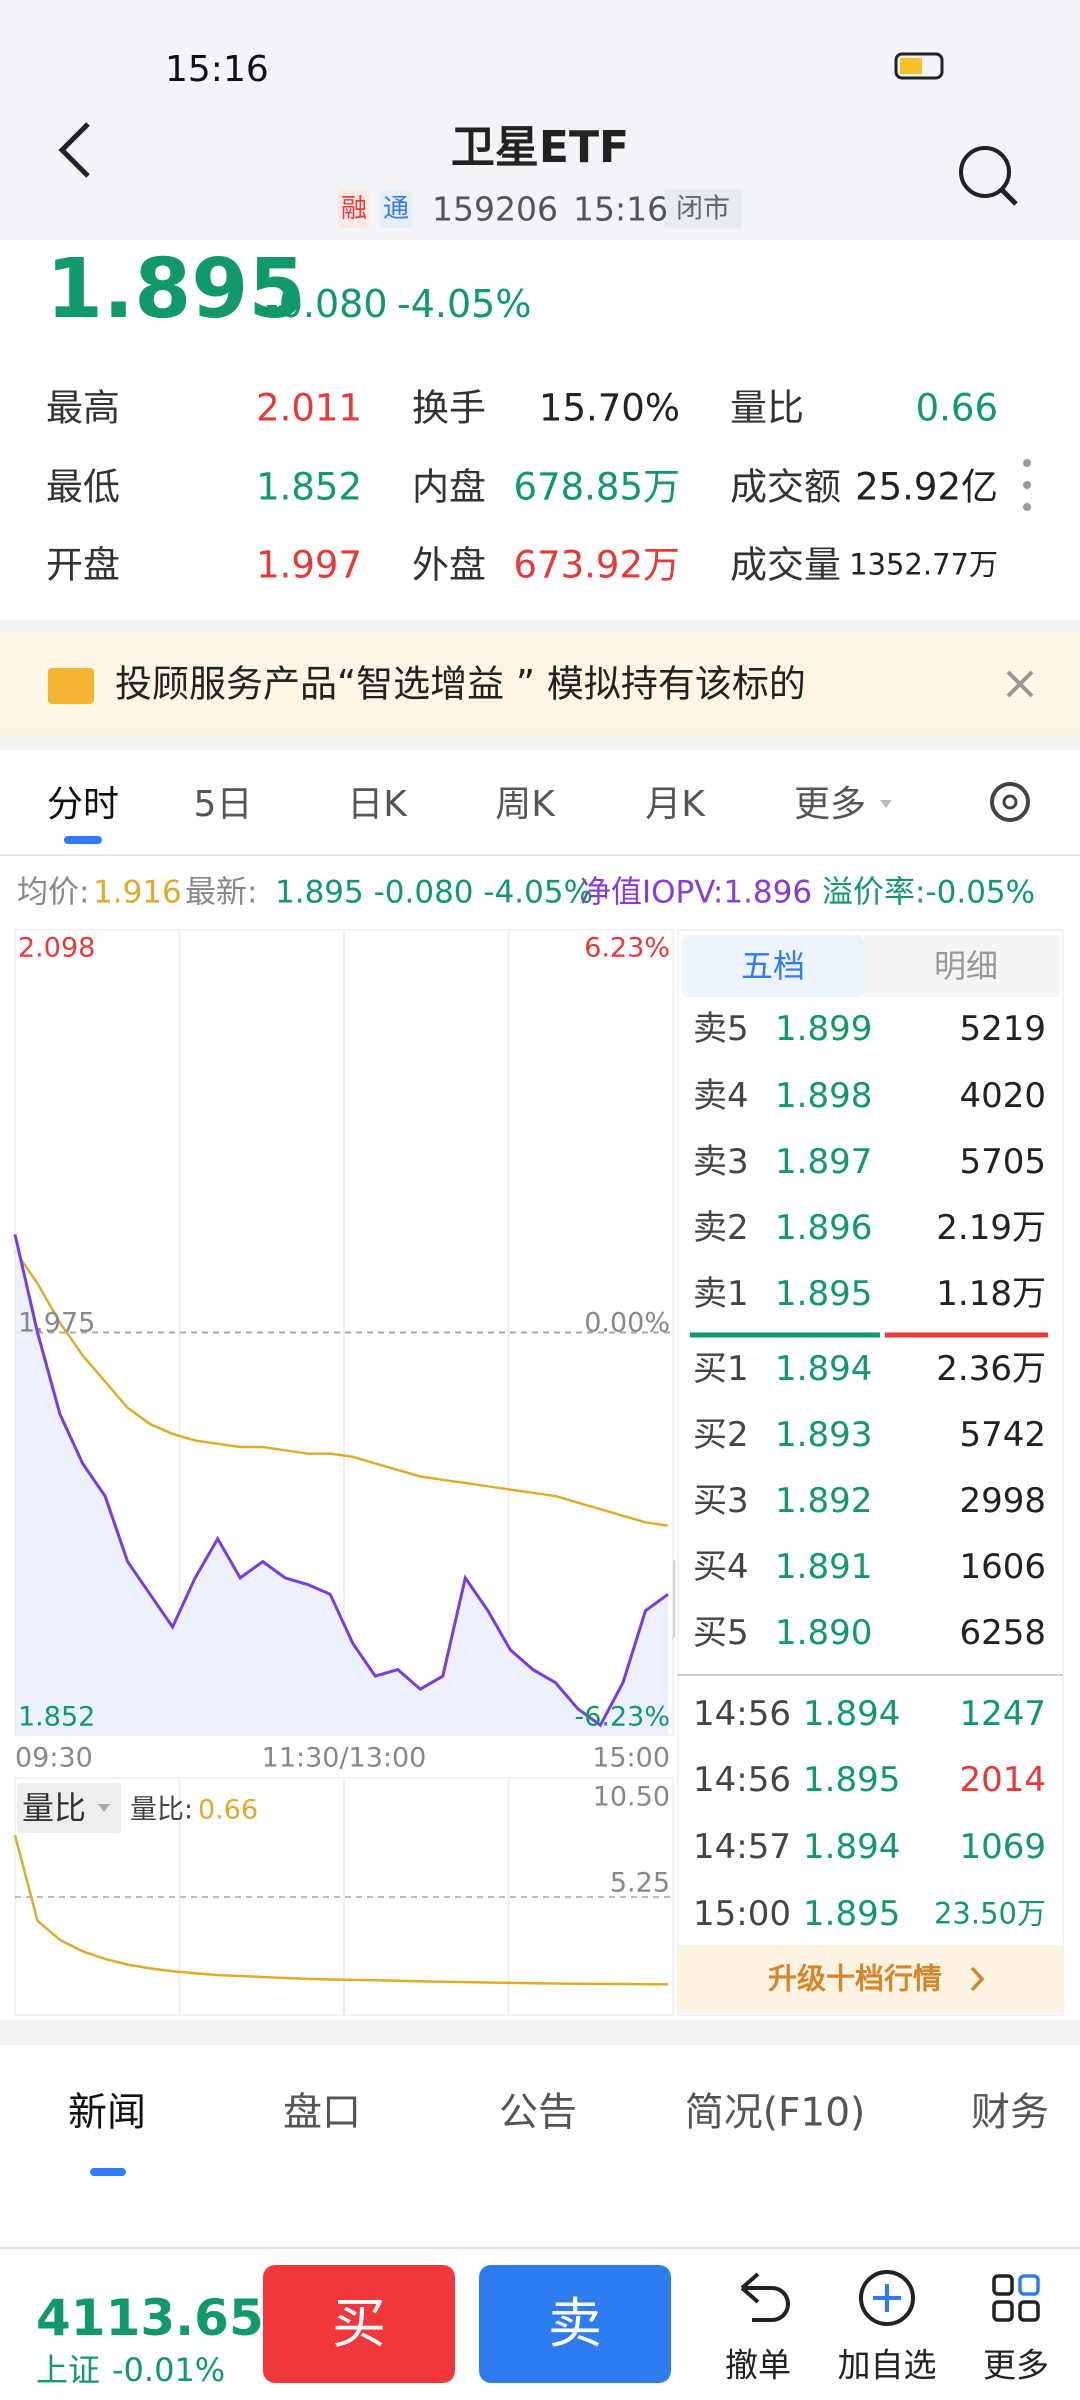 This screenshot has height=2400, width=1080. I want to click on content-tab: 新闻, so click(107, 2113).